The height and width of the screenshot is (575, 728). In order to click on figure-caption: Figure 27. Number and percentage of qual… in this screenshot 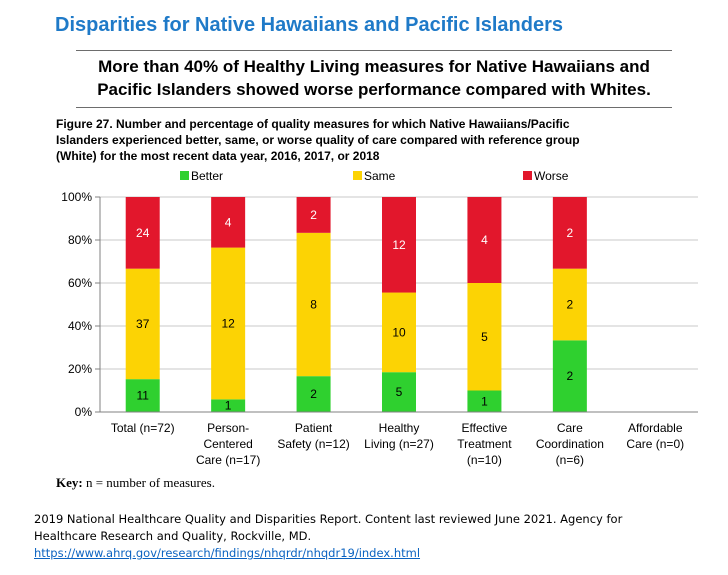, I will do `click(376, 140)`.